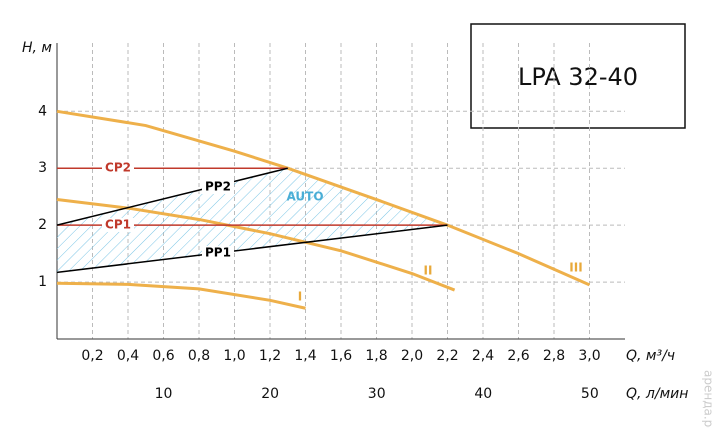 The width and height of the screenshot is (726, 428). I want to click on x-tick-label: 0,2, so click(92, 356).